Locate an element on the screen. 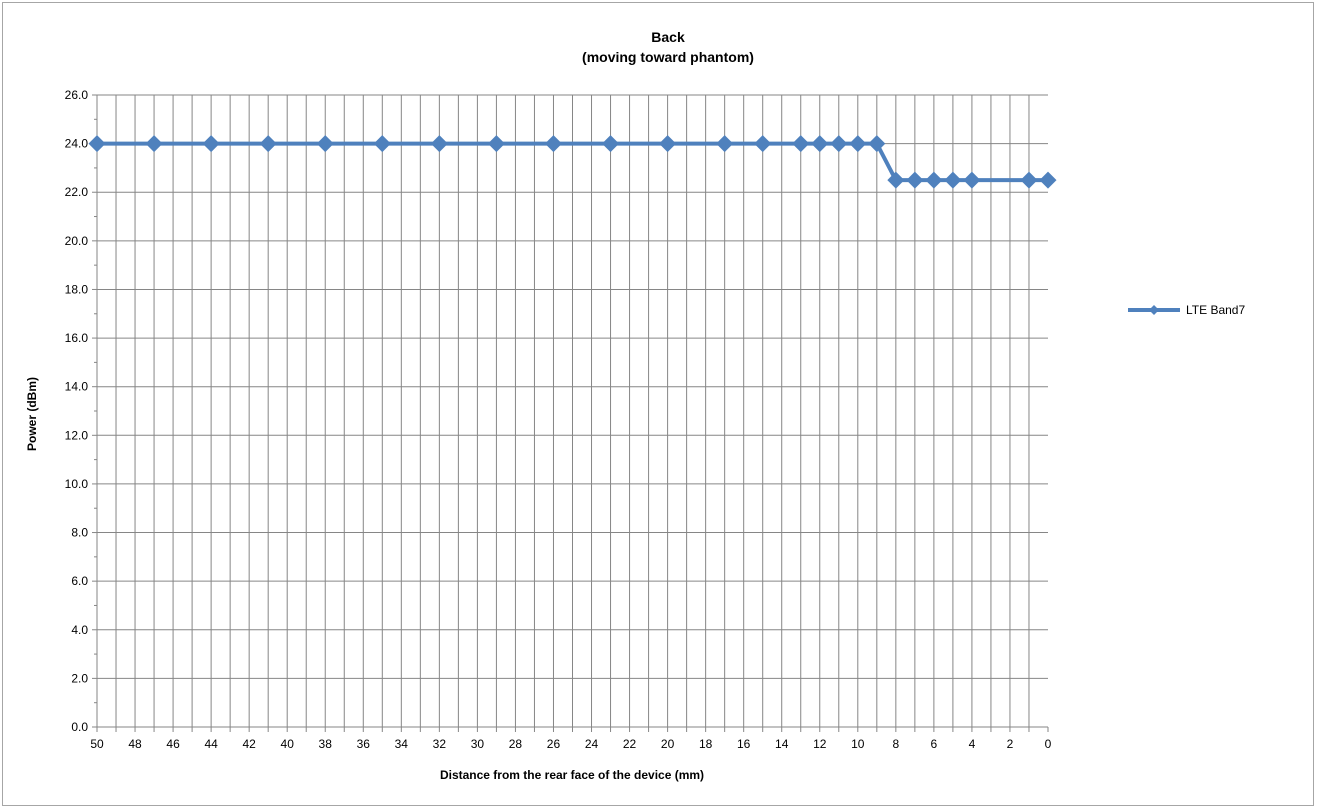 This screenshot has width=1318, height=810. y-tick-label: 26.0 is located at coordinates (77, 95).